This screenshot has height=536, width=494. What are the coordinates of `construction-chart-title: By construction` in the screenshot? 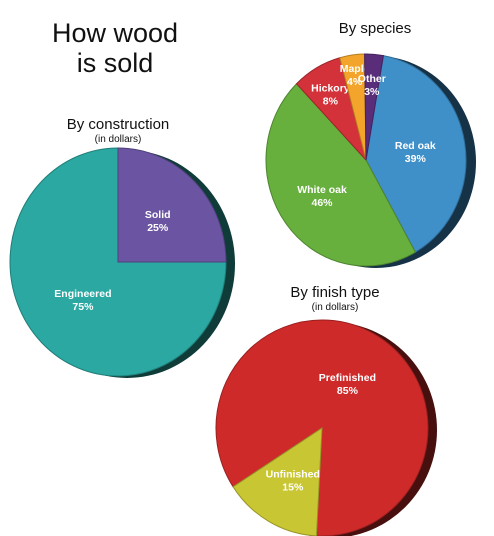 It's located at (118, 124).